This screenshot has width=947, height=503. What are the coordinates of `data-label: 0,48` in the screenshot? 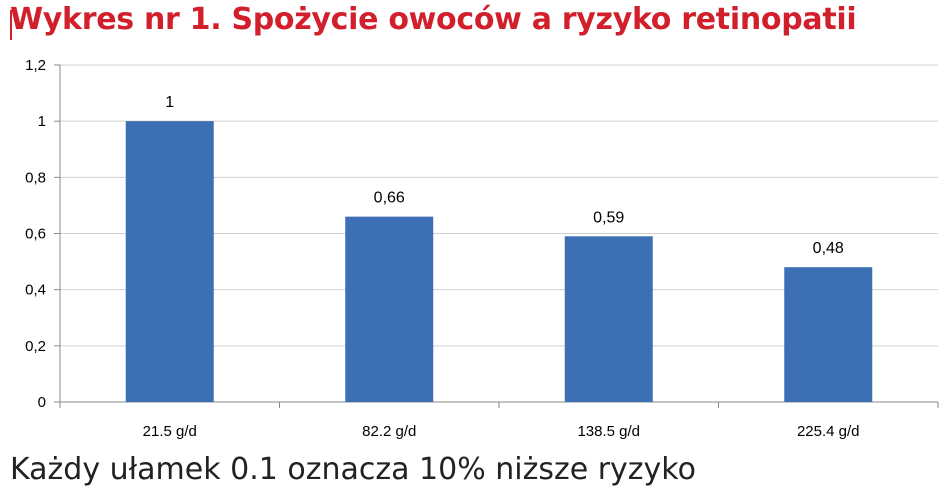 It's located at (828, 248).